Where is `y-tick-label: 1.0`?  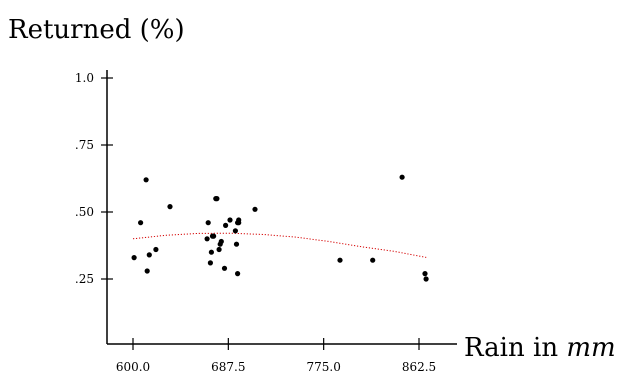
y-tick-label: 1.0 is located at coordinates (84, 78).